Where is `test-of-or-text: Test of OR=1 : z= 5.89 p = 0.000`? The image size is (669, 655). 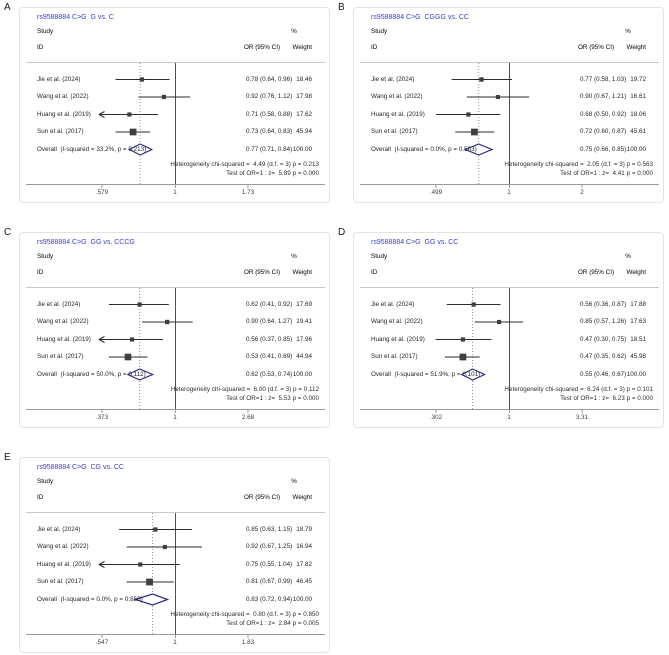 test-of-or-text: Test of OR=1 : z= 5.89 p = 0.000 is located at coordinates (272, 173).